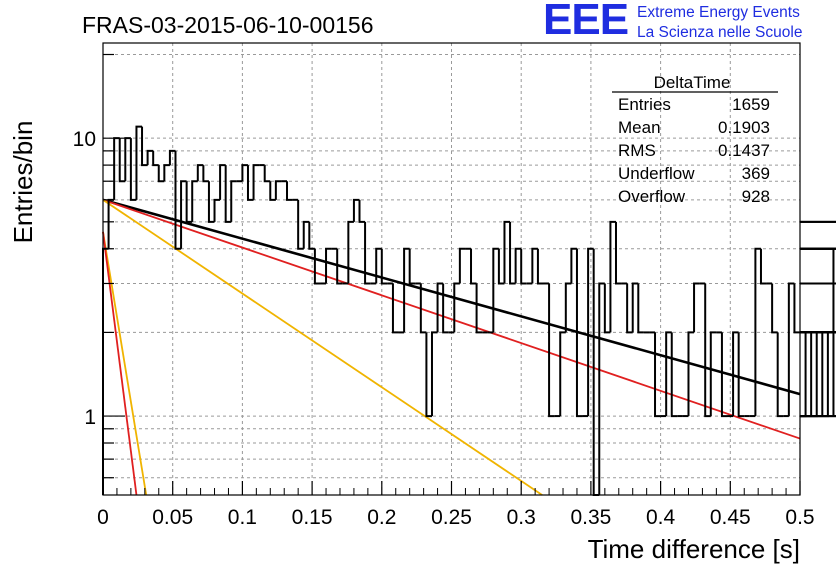 This screenshot has width=836, height=572. I want to click on stats-title: DeltaTime, so click(692, 82).